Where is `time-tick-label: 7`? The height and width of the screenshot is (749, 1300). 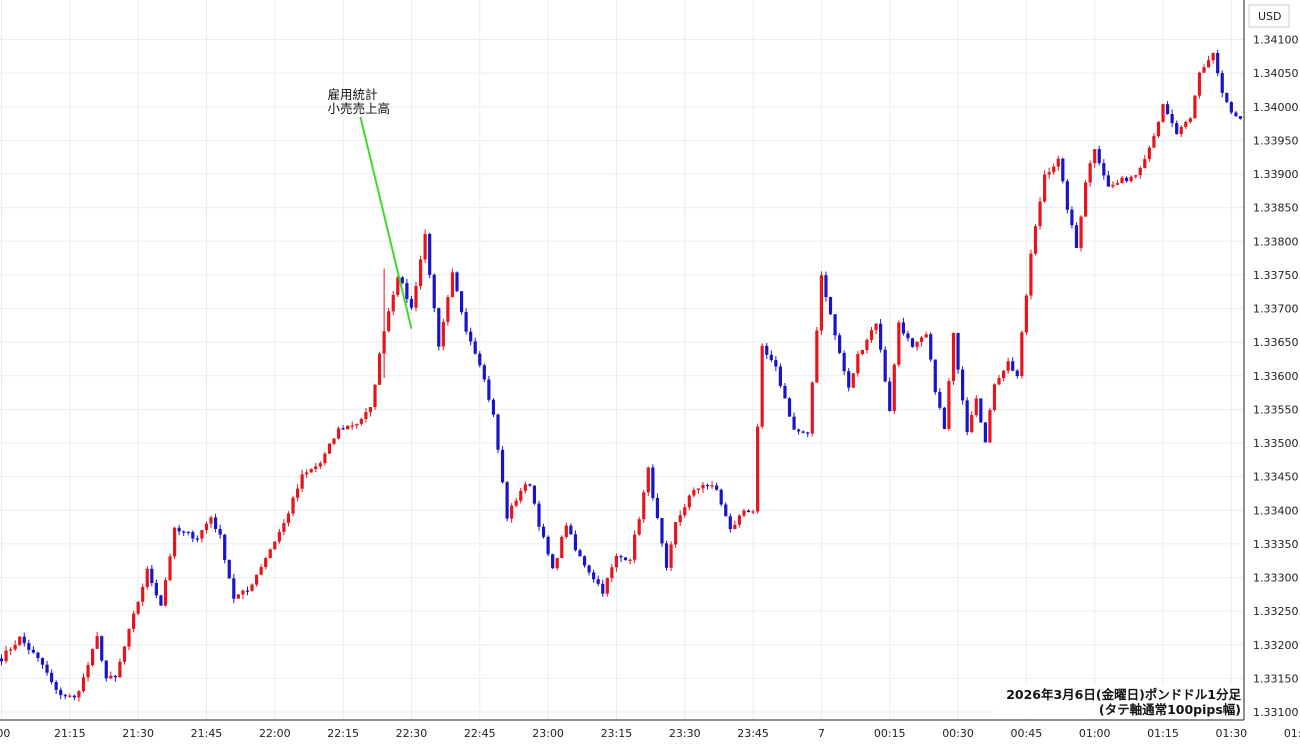 time-tick-label: 7 is located at coordinates (821, 733).